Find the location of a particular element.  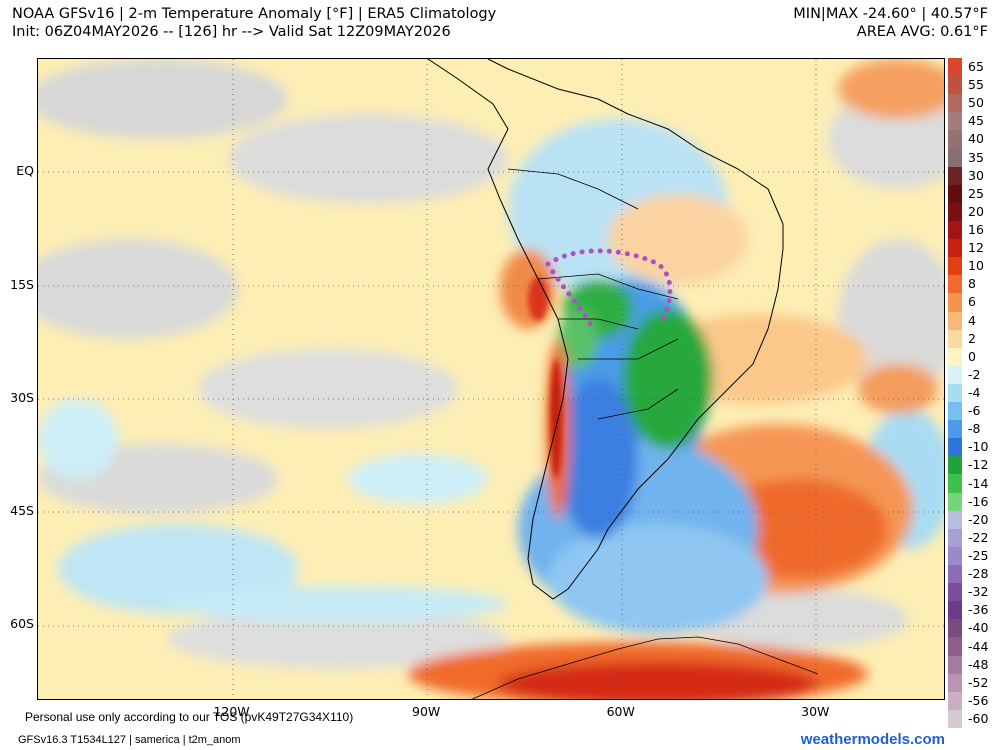

colorbar-tick-label: 65 is located at coordinates (976, 67).